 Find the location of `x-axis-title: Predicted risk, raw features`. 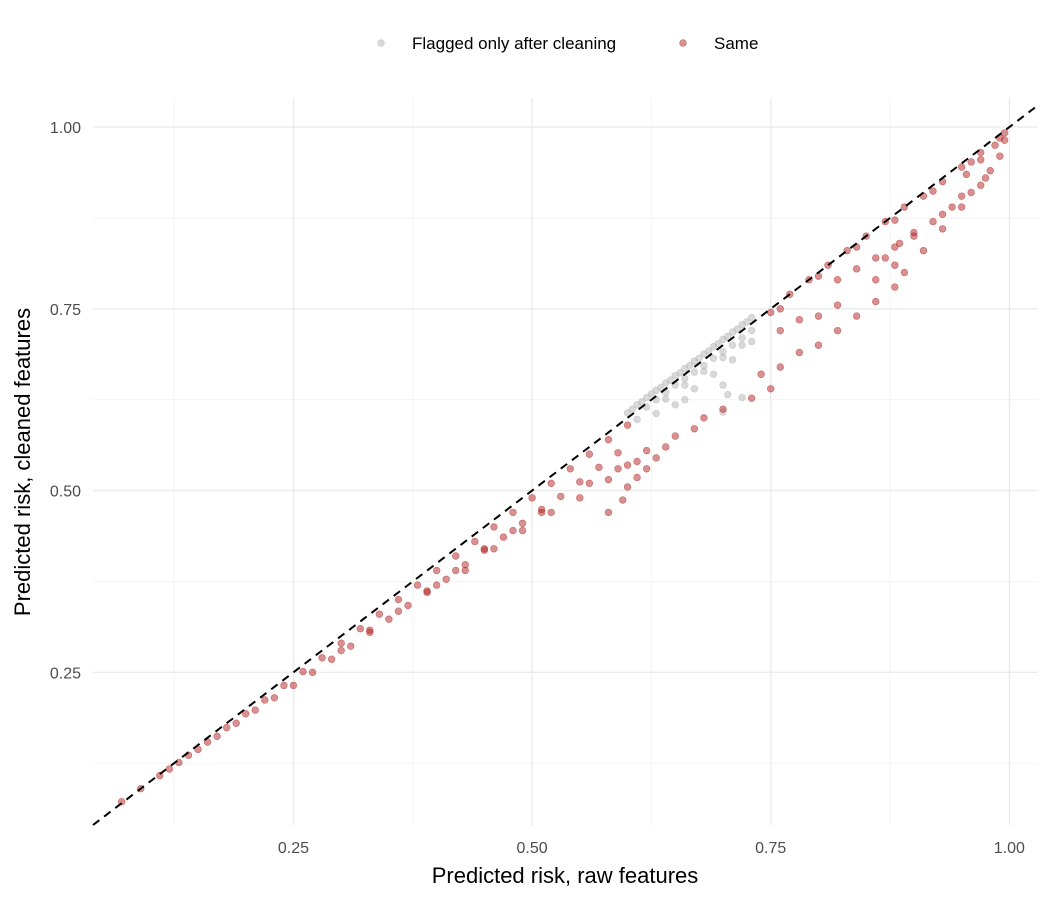

x-axis-title: Predicted risk, raw features is located at coordinates (565, 875).